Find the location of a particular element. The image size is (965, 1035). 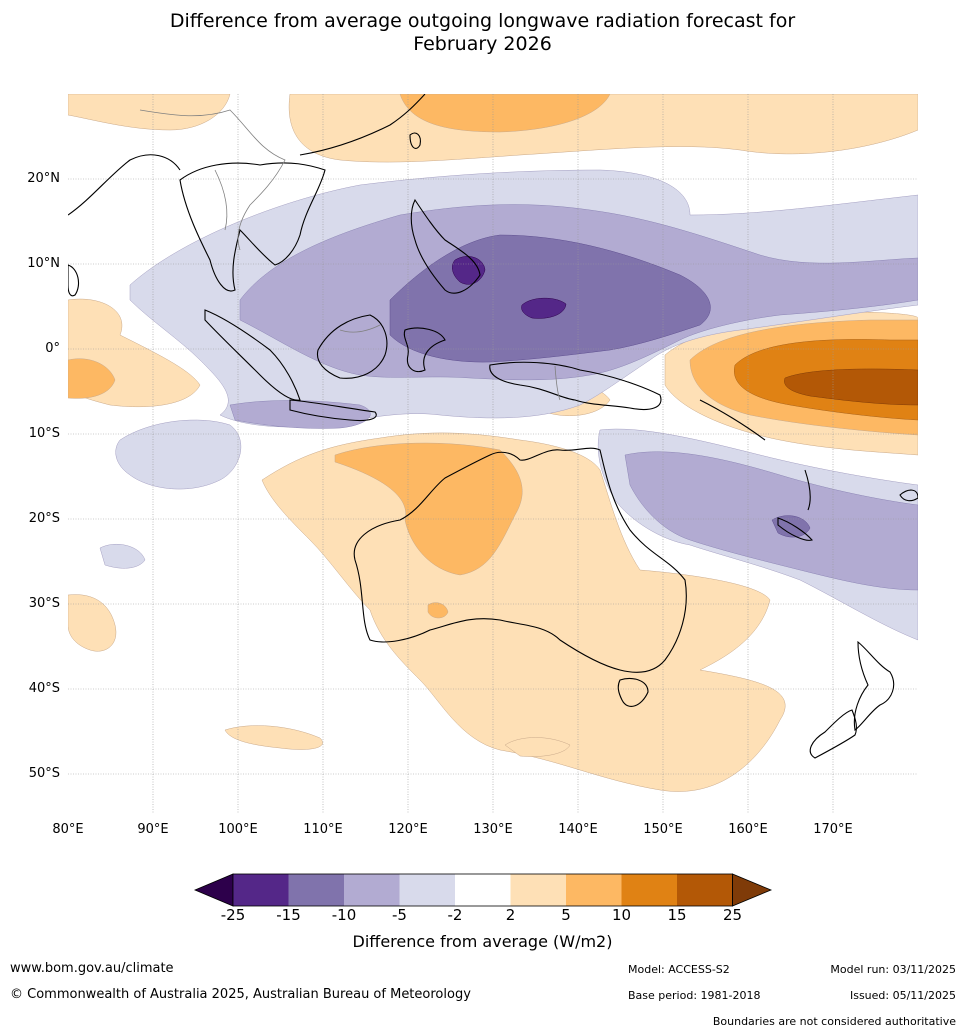

colorbar-tick-9: 15 is located at coordinates (677, 915).